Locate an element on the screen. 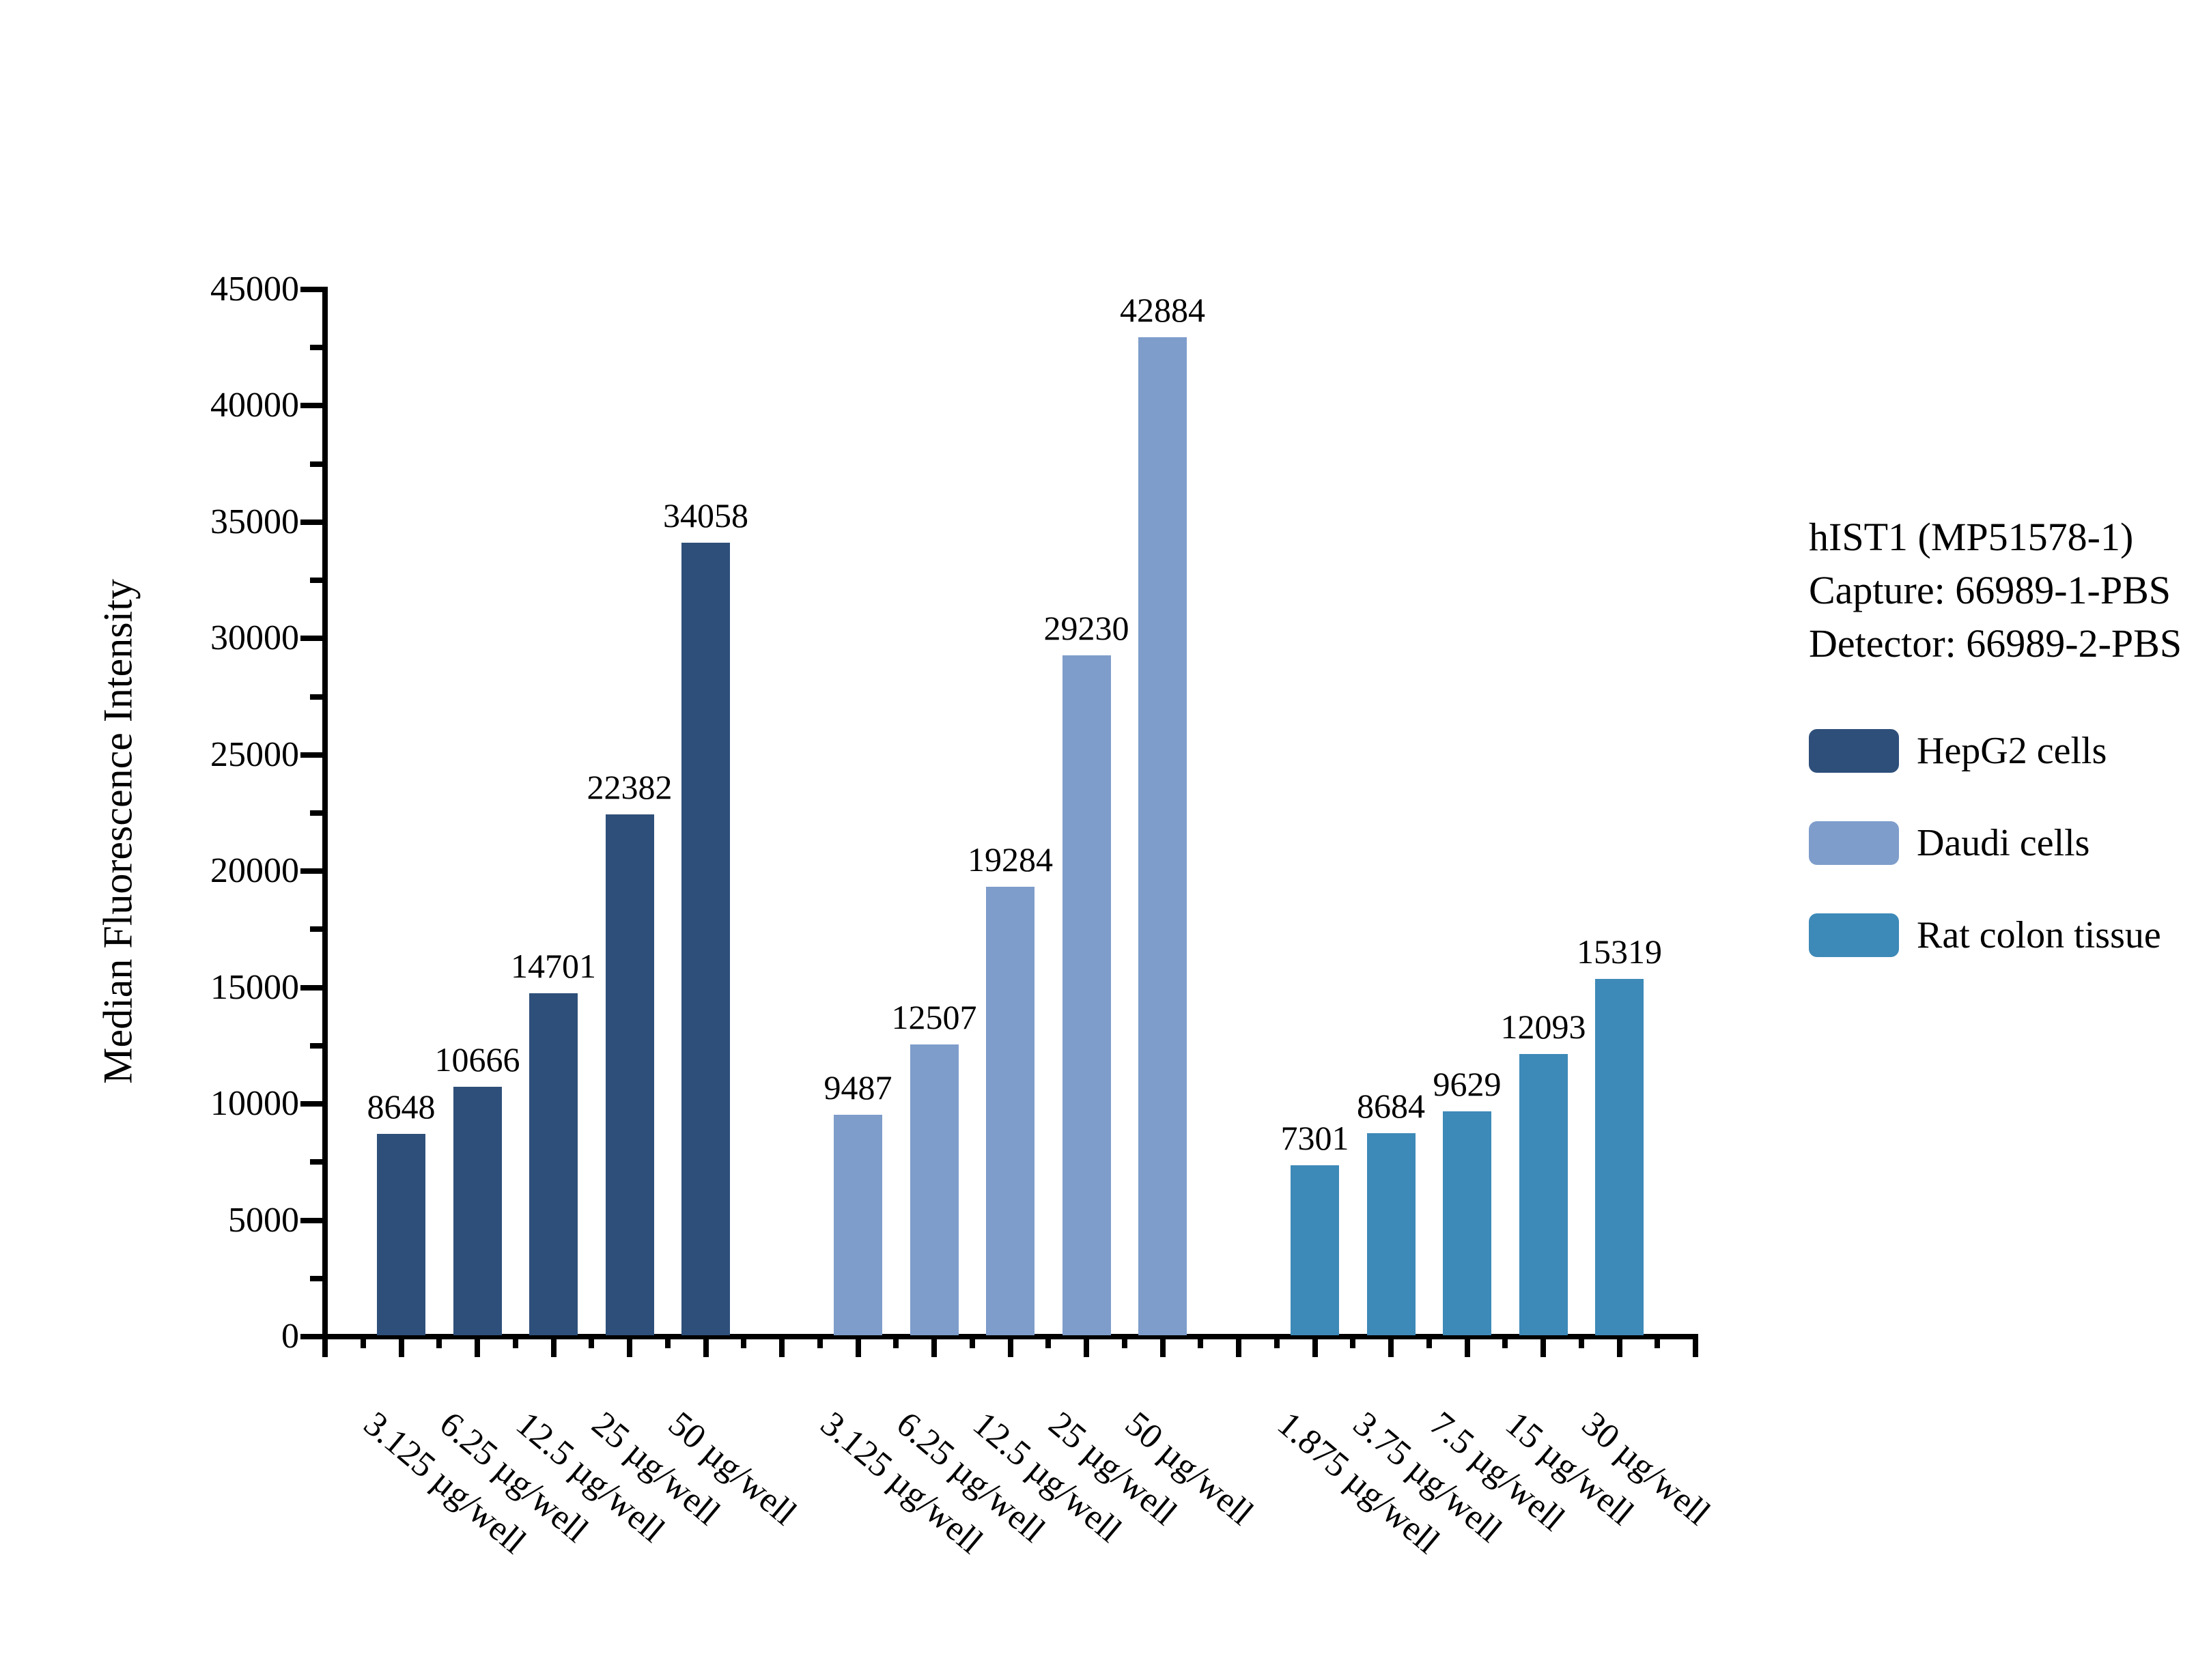  y-tick-label: 20000 is located at coordinates (255, 871).